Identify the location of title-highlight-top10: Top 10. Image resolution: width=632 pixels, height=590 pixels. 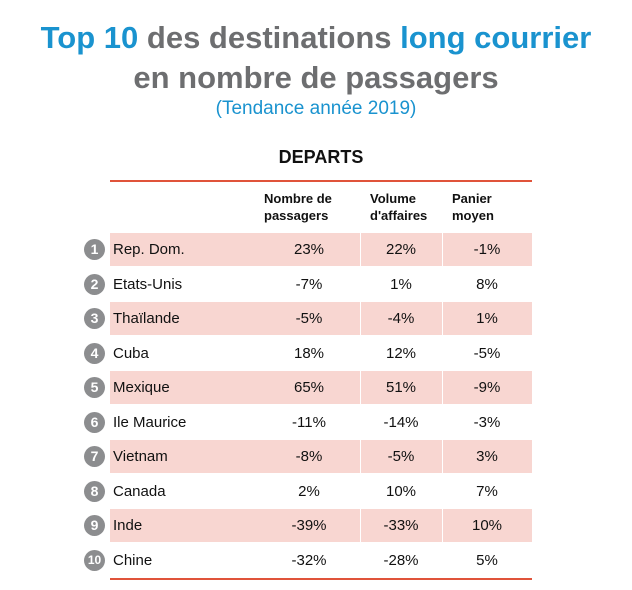
(89, 37).